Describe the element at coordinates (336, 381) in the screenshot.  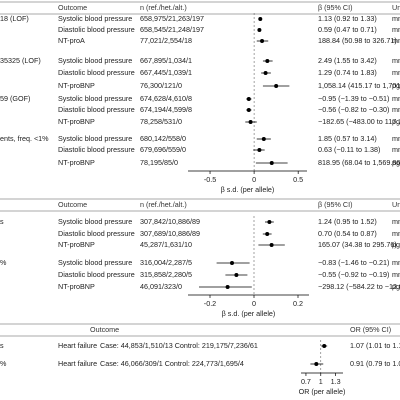
I see `x-tick-label: 1.3` at that location.